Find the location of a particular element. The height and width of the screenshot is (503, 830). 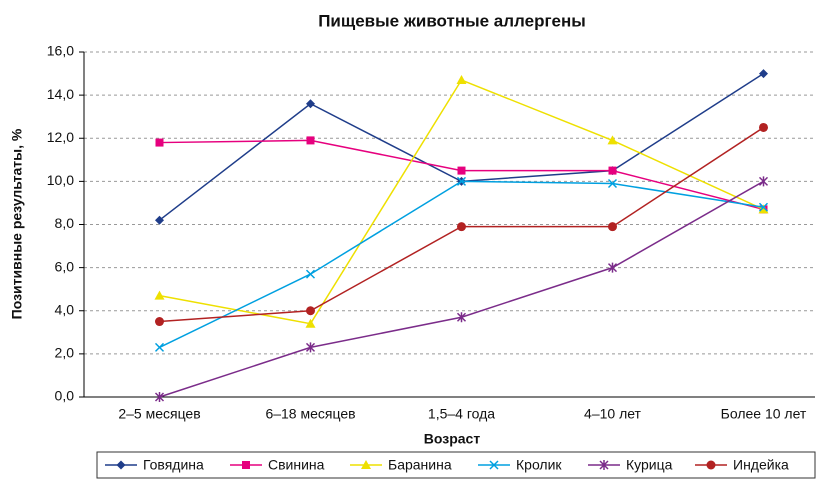

legend-label: Курица is located at coordinates (649, 465).